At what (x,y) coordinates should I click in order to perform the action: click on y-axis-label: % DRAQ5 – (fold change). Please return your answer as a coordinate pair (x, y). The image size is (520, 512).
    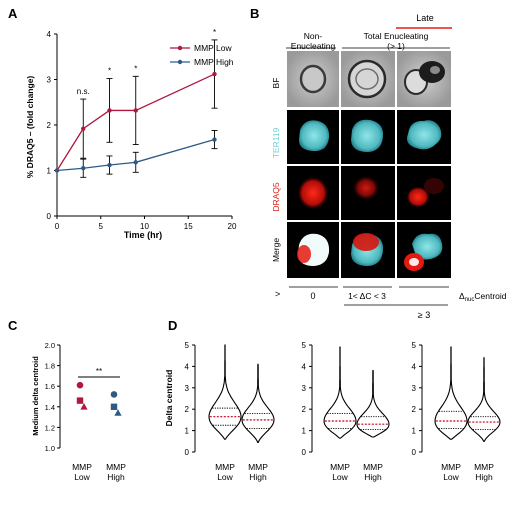
    Looking at the image, I should click on (30, 127).